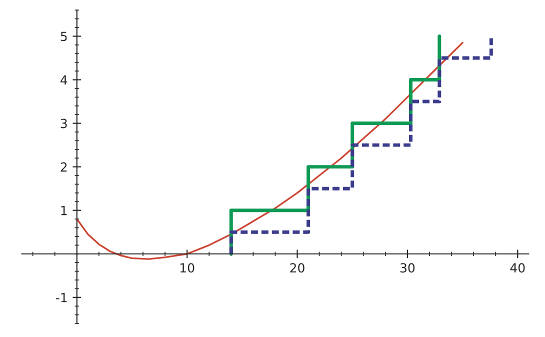  What do you see at coordinates (64, 80) in the screenshot?
I see `y-tick-label: 4` at bounding box center [64, 80].